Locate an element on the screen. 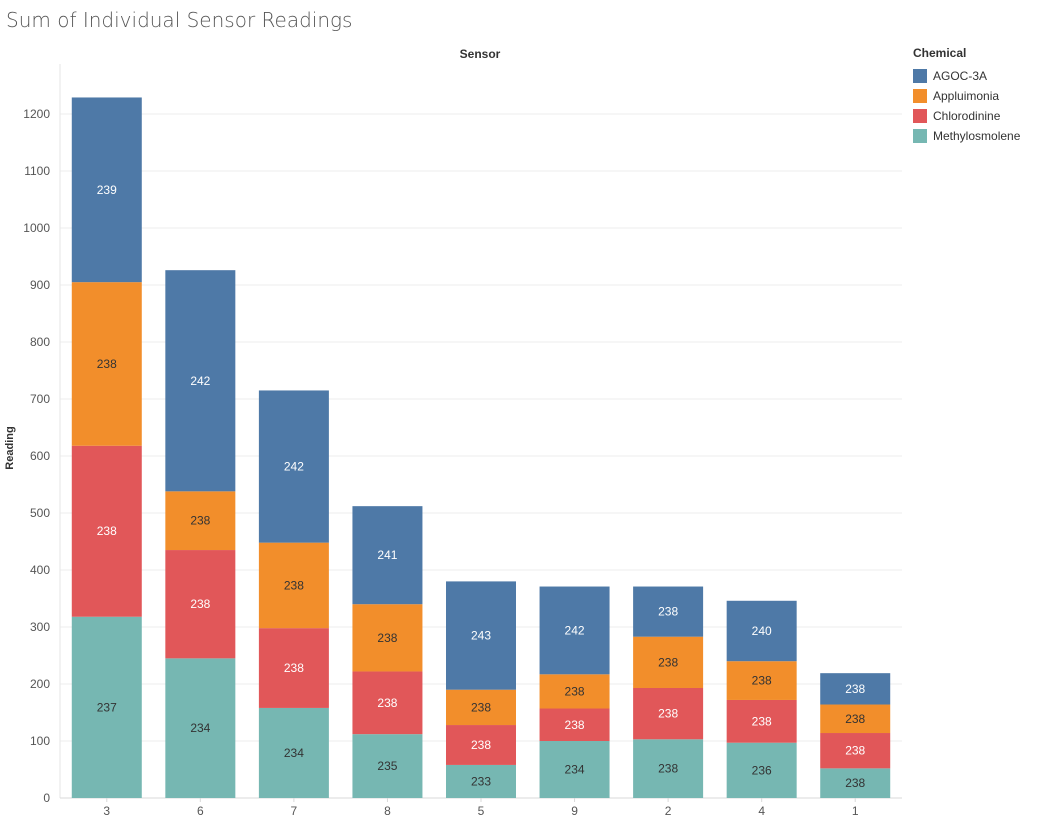 The image size is (1052, 819). y-tick-label: 1200 is located at coordinates (36, 114).